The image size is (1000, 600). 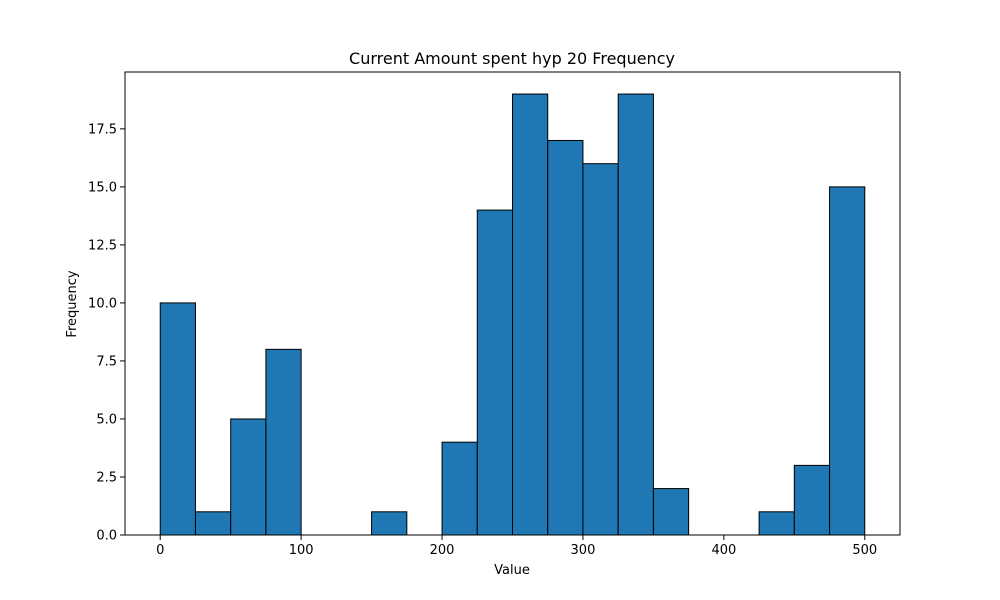 I want to click on x-tick-label: 300, so click(x=583, y=550).